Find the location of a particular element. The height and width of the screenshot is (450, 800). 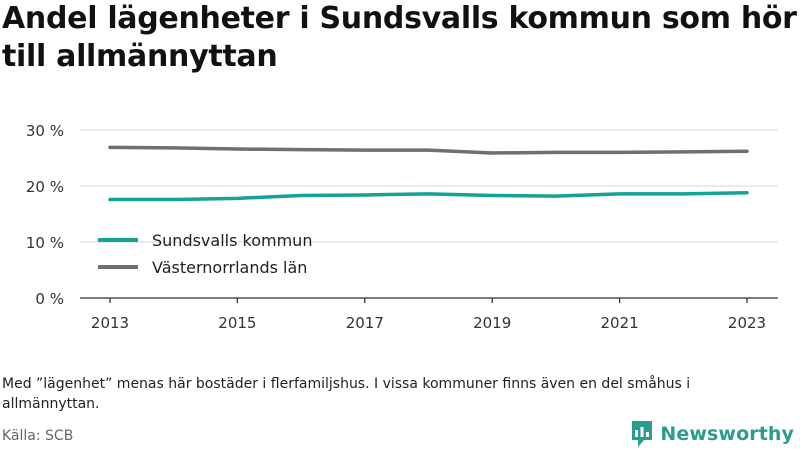

legend-label: Västernorrlands län is located at coordinates (229, 267).